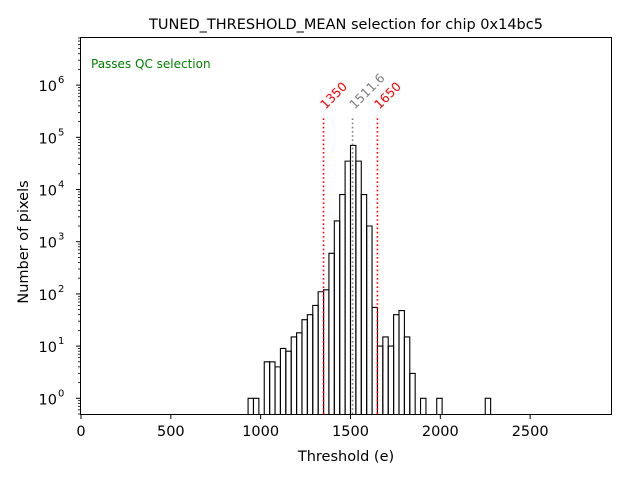 The width and height of the screenshot is (640, 484). What do you see at coordinates (350, 432) in the screenshot?
I see `x-tick-label: 1500` at bounding box center [350, 432].